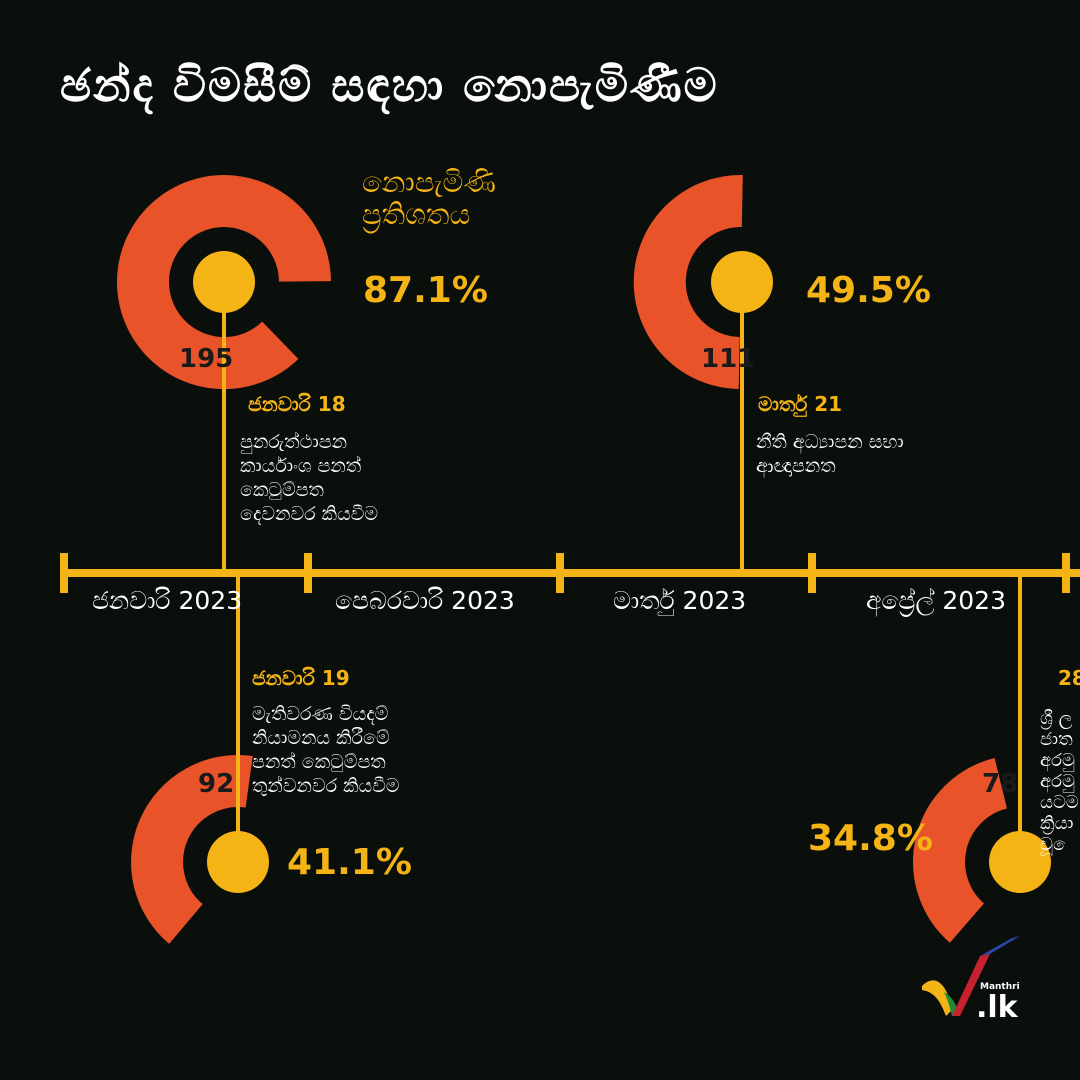 This screenshot has width=1080, height=1080. Describe the element at coordinates (868, 290) in the screenshot. I see `event-3-percent: 49.5%` at that location.